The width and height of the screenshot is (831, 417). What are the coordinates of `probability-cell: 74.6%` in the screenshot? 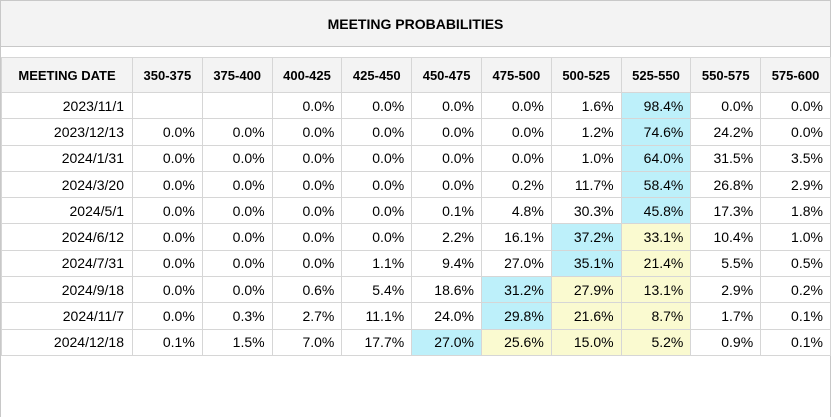 It's located at (656, 132).